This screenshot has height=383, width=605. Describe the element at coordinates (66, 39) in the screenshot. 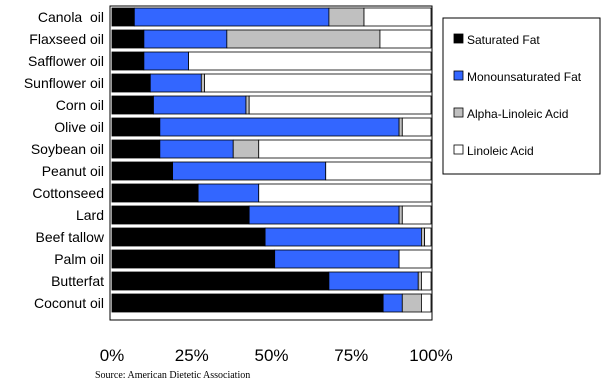

I see `category-label-flaxseed-oil: Flaxseed oil` at that location.